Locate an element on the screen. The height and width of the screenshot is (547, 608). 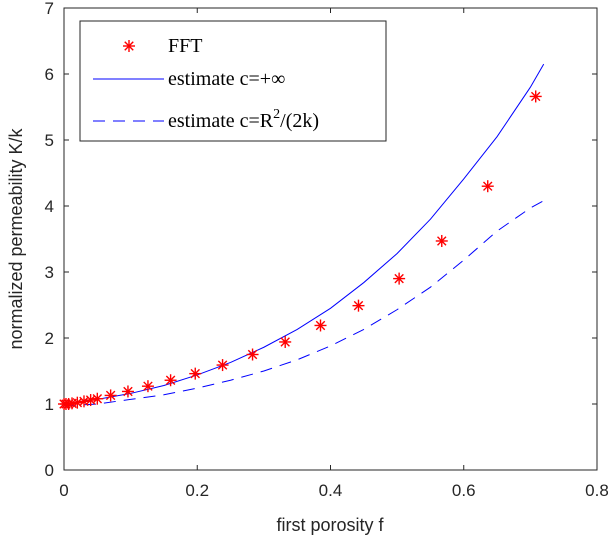
legend-solid-label: estimate c=+∞ is located at coordinates (226, 79).